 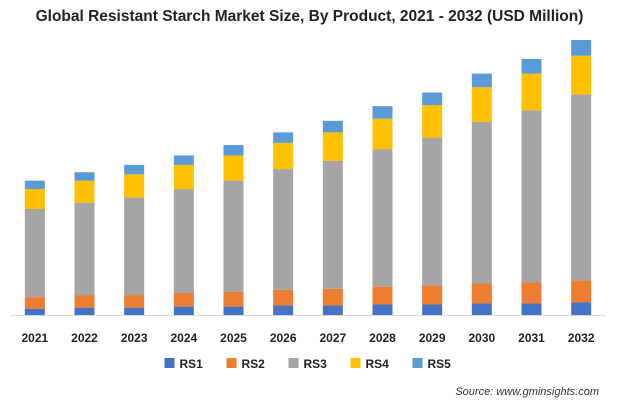 What do you see at coordinates (332, 224) in the screenshot?
I see `bar-segment-rs3-2027` at bounding box center [332, 224].